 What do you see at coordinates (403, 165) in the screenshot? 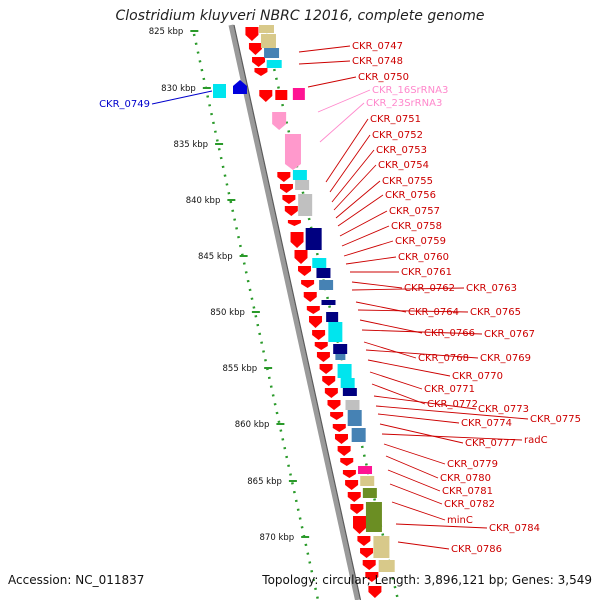
I see `gene-label: CKR_0754` at bounding box center [403, 165].